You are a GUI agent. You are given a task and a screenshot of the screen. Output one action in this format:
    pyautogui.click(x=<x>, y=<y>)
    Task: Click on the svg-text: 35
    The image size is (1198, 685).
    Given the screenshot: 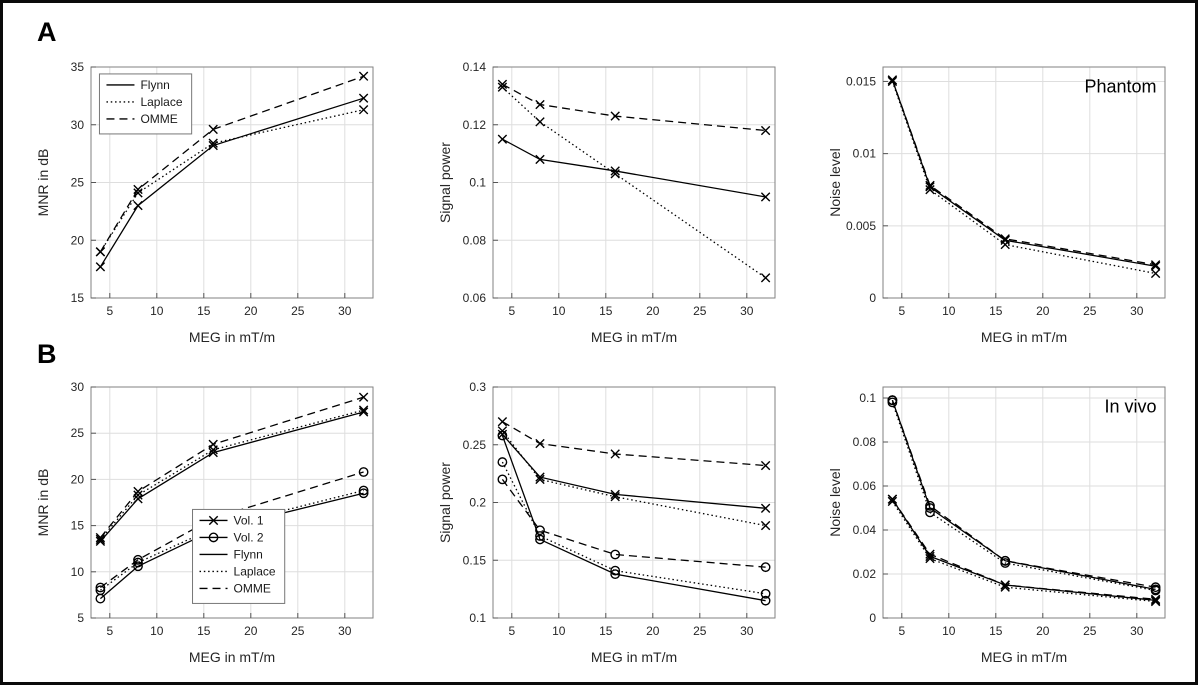 What is the action you would take?
    pyautogui.click(x=78, y=67)
    